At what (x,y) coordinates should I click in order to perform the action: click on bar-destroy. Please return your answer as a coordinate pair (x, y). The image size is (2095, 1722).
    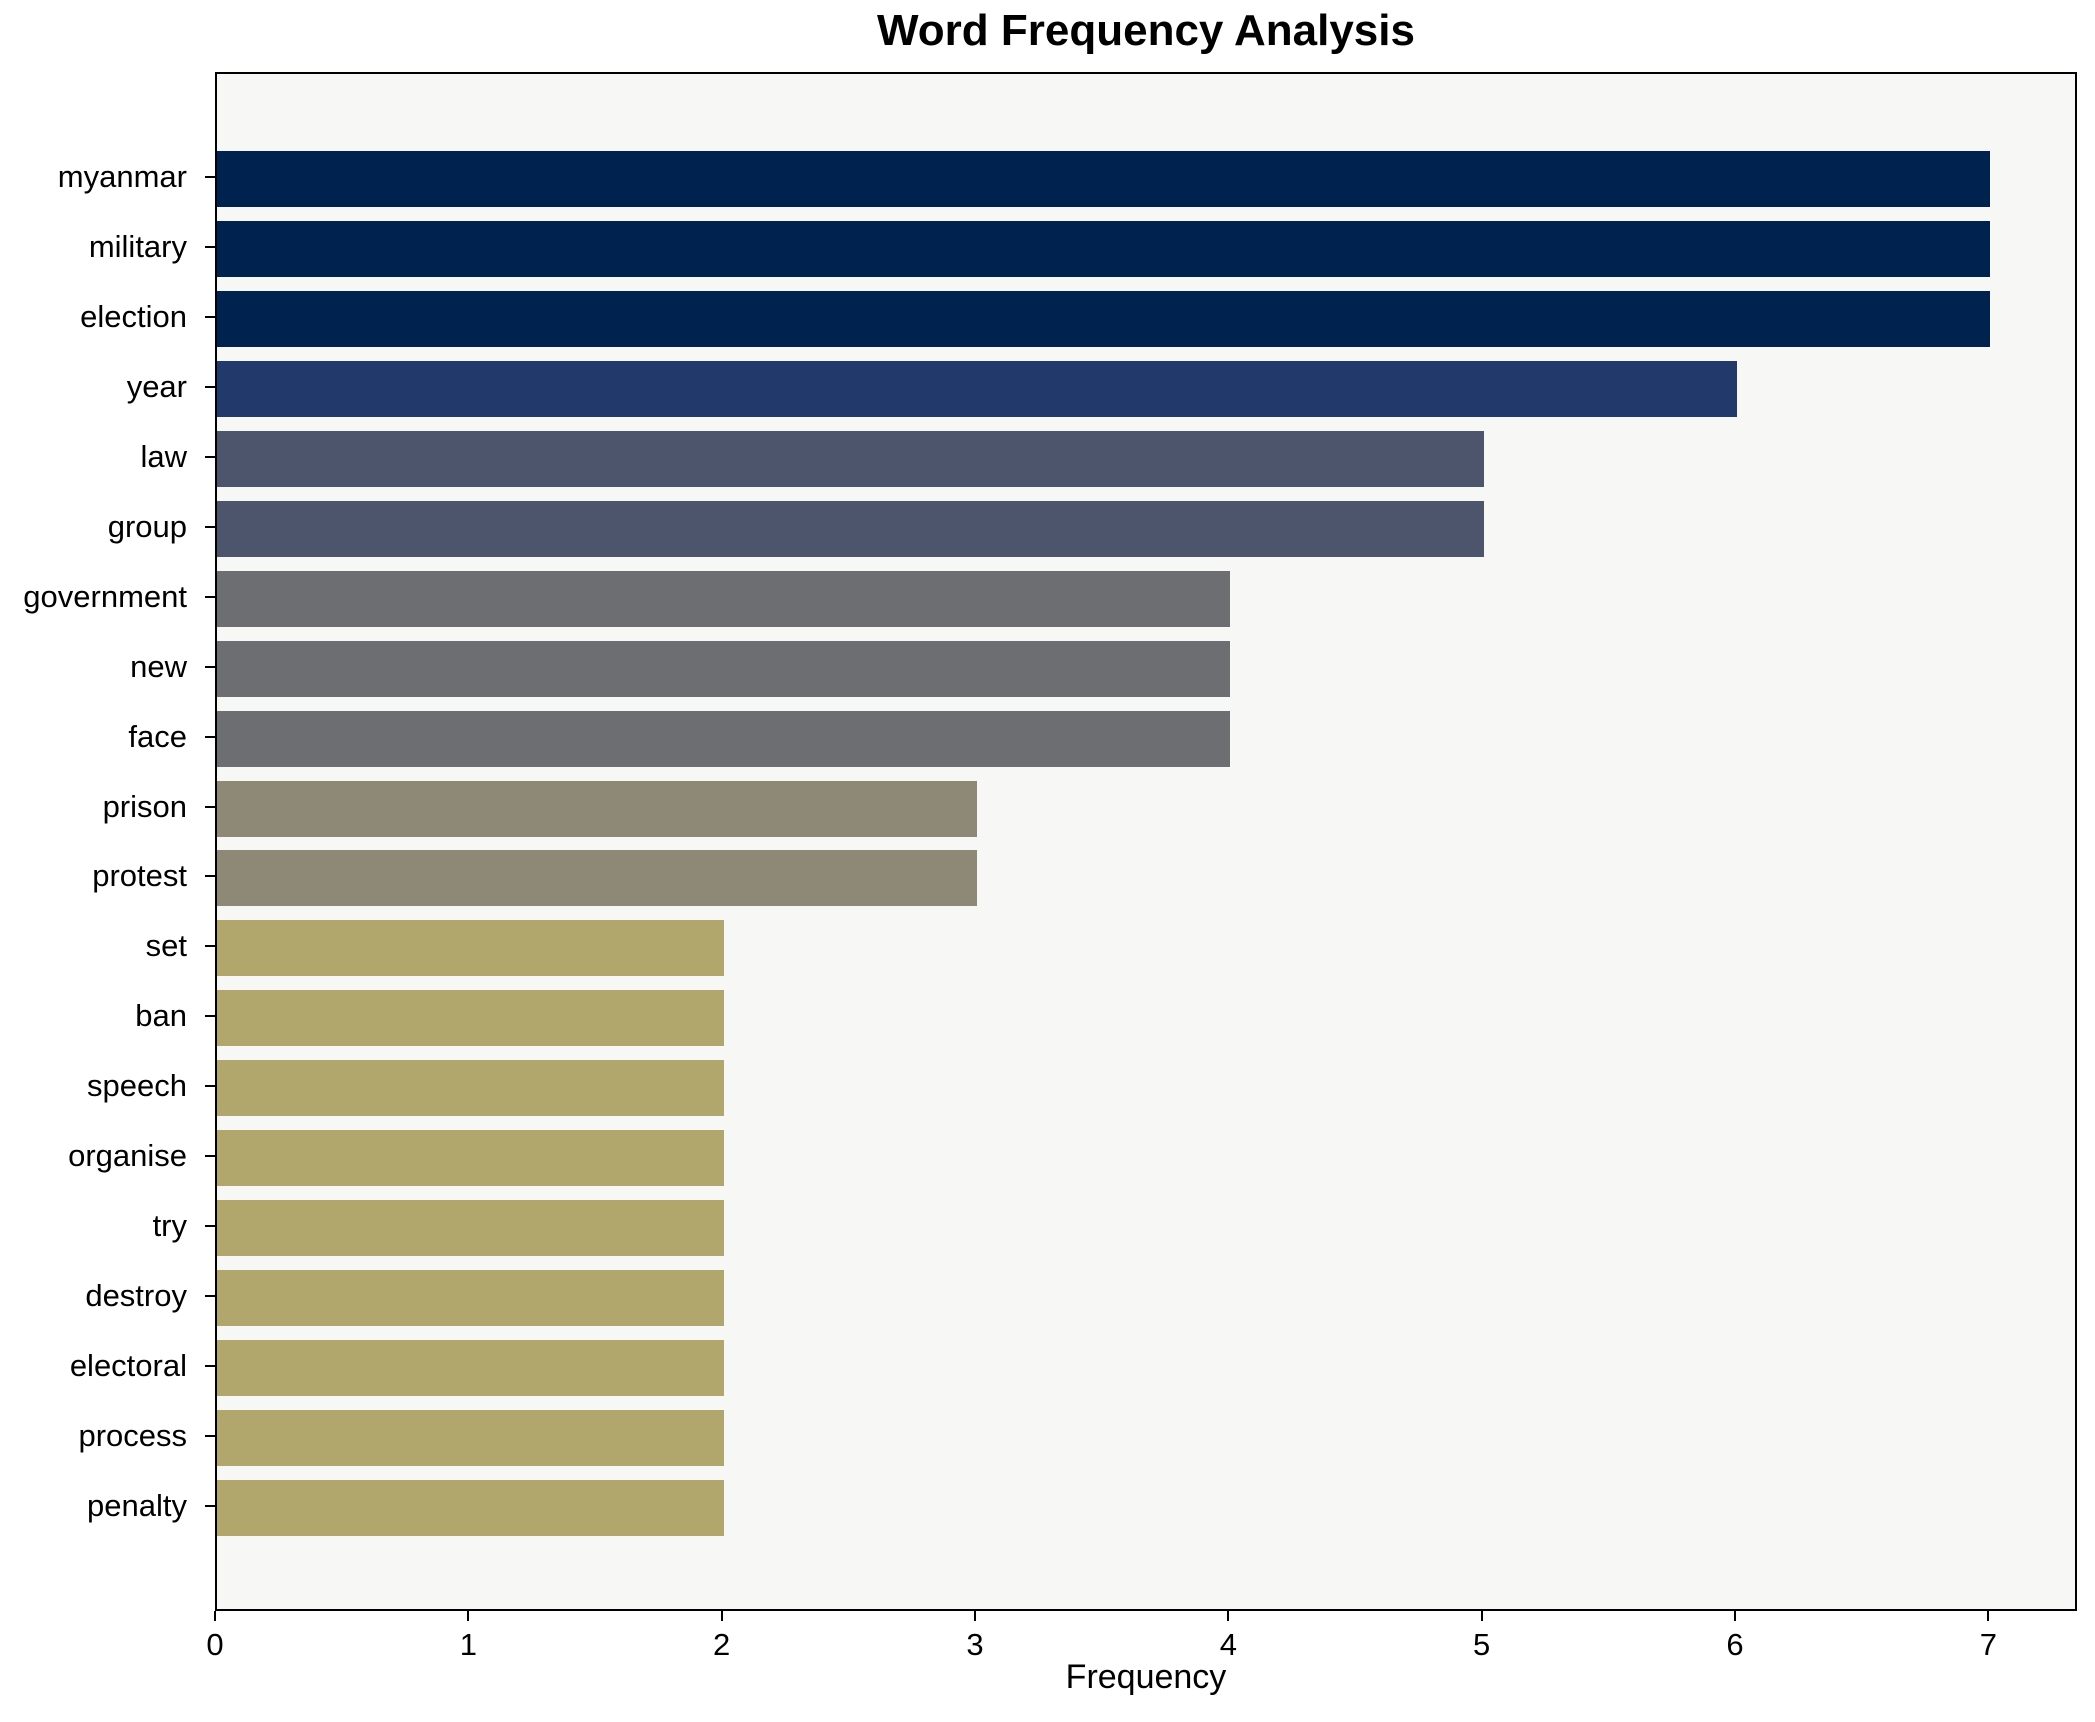
    Looking at the image, I should click on (470, 1298).